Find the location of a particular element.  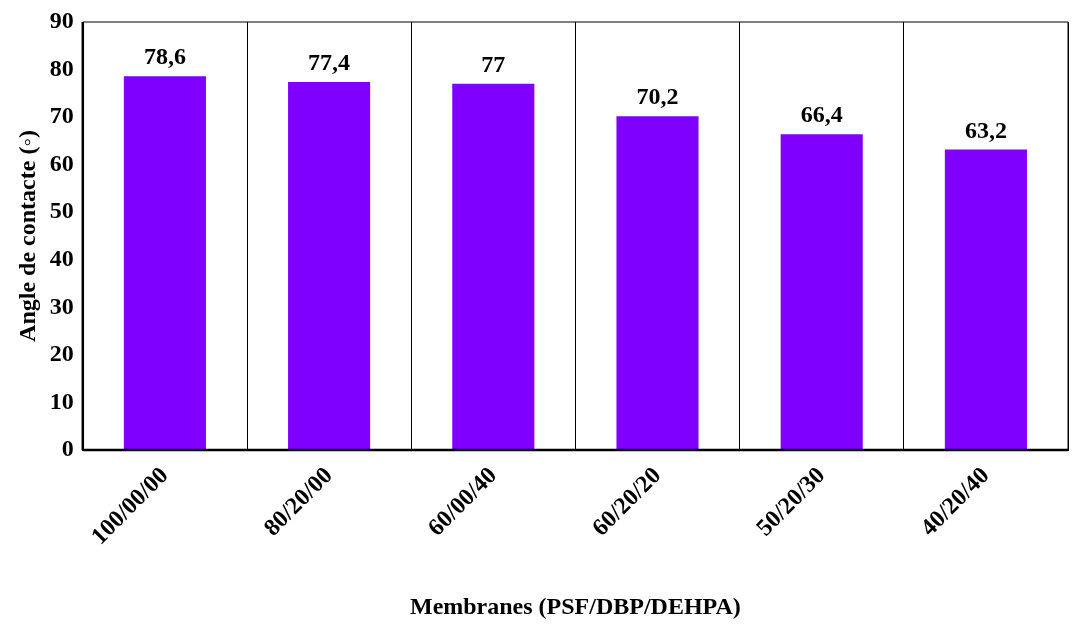

y-tick-label: 90 is located at coordinates (61, 20).